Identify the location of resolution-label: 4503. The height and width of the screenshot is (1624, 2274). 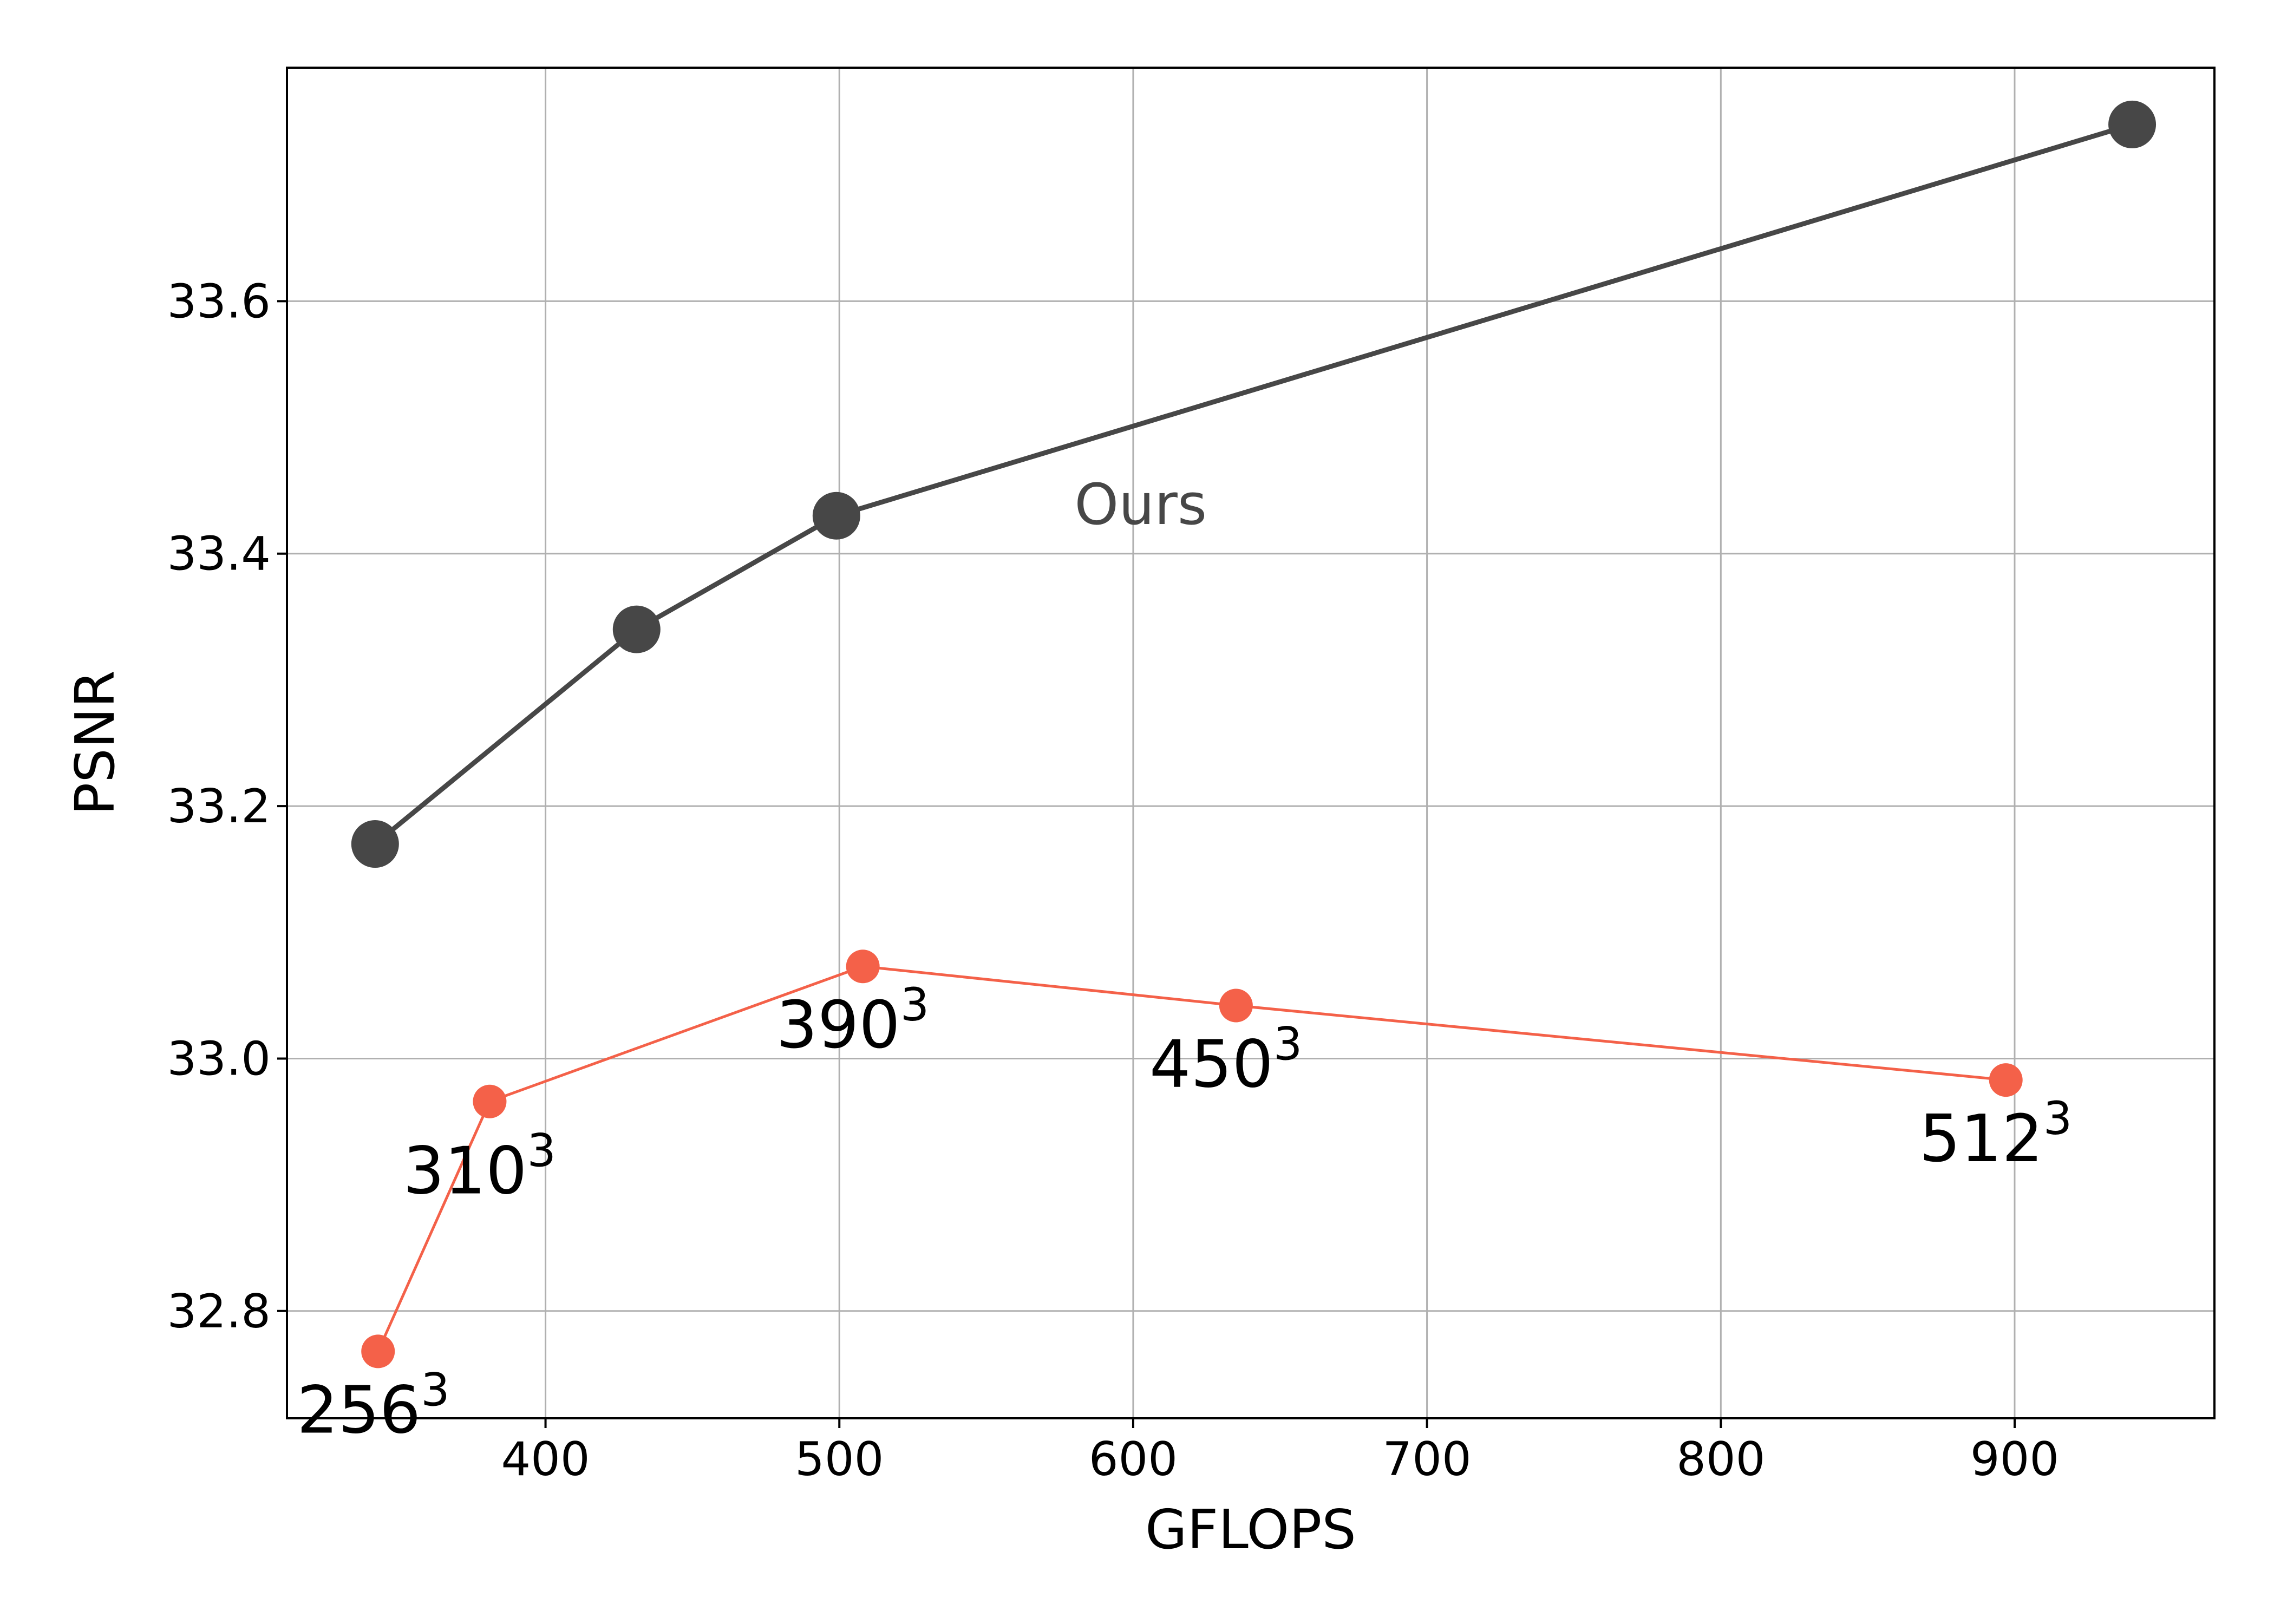
(1226, 1060).